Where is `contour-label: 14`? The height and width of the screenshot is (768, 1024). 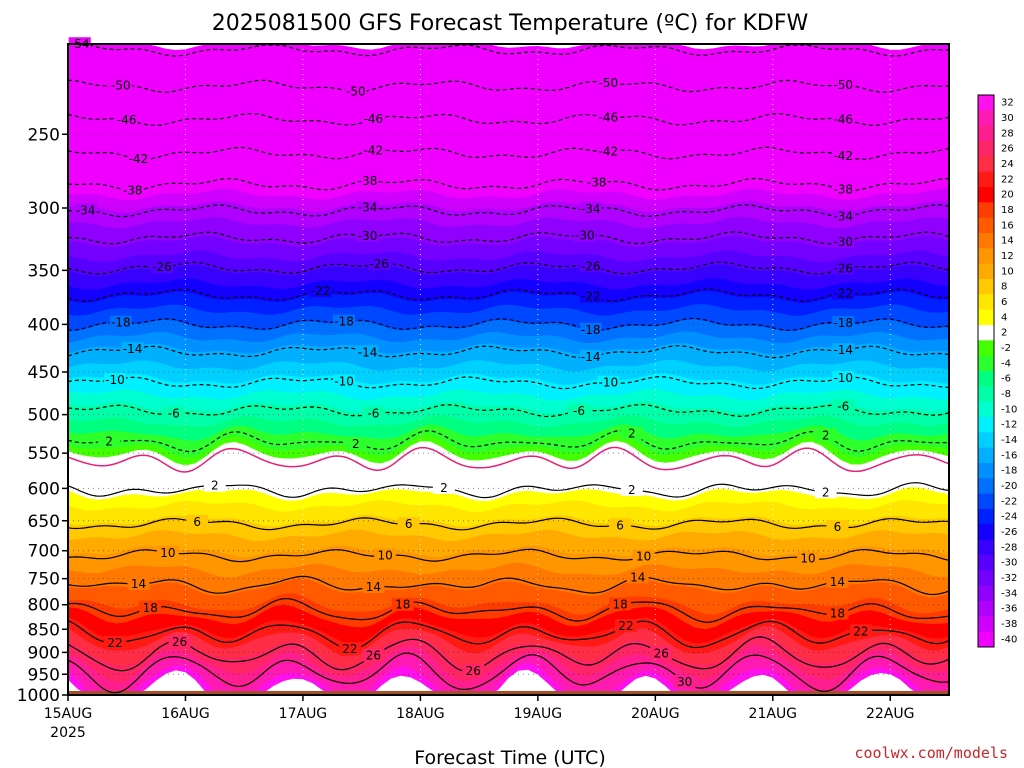
contour-label: 14 is located at coordinates (637, 577).